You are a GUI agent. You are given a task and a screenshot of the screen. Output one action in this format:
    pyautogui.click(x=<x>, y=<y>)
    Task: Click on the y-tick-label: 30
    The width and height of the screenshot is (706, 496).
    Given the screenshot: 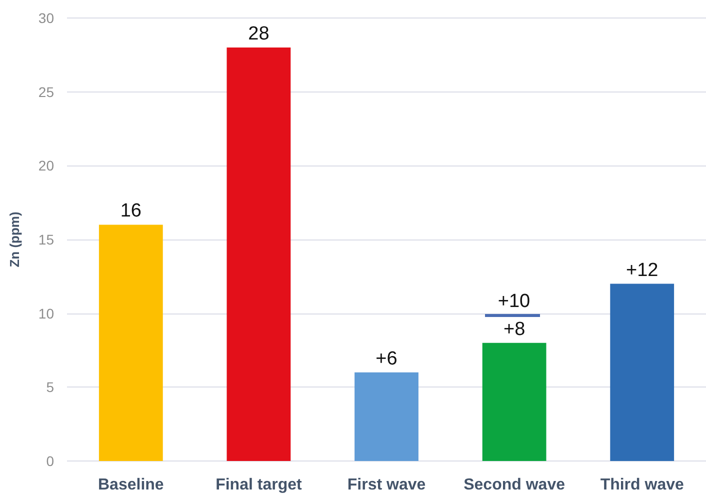 What is the action you would take?
    pyautogui.click(x=46, y=18)
    